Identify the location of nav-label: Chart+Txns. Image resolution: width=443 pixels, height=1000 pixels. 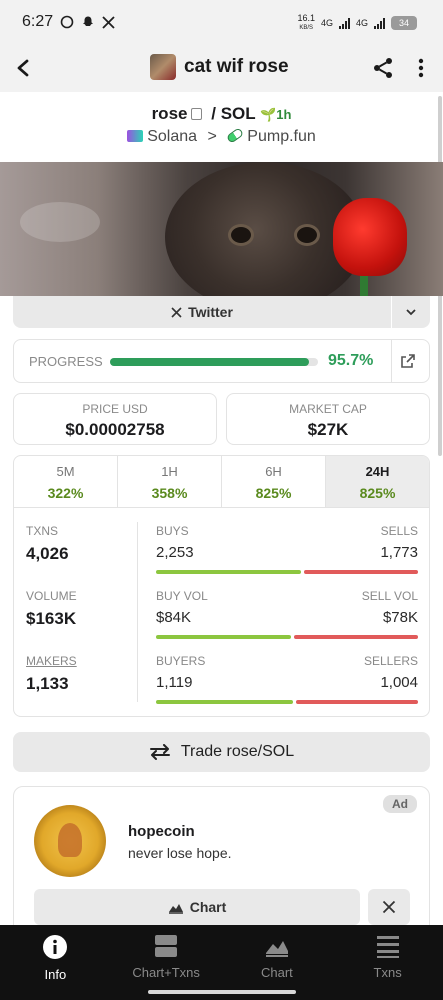
(166, 972).